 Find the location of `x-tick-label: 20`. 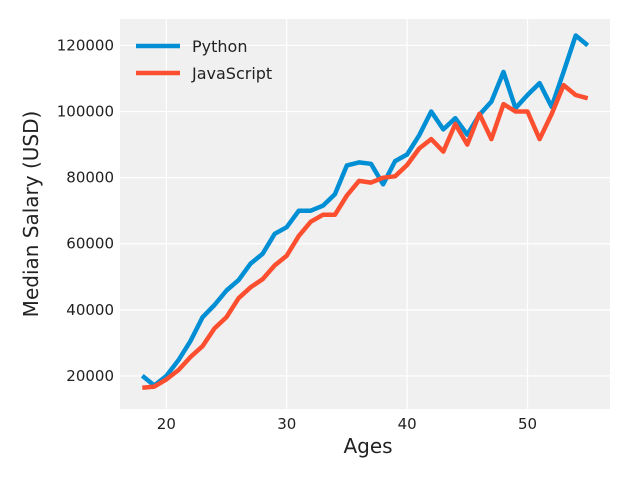

x-tick-label: 20 is located at coordinates (166, 424).